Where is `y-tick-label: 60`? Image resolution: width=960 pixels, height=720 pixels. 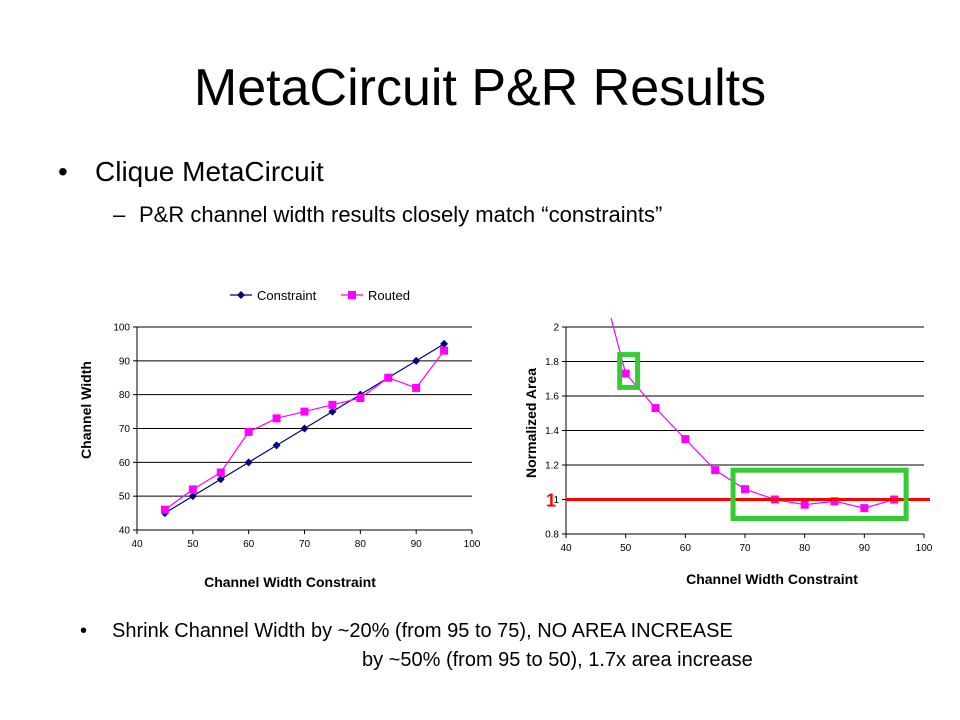 y-tick-label: 60 is located at coordinates (125, 463).